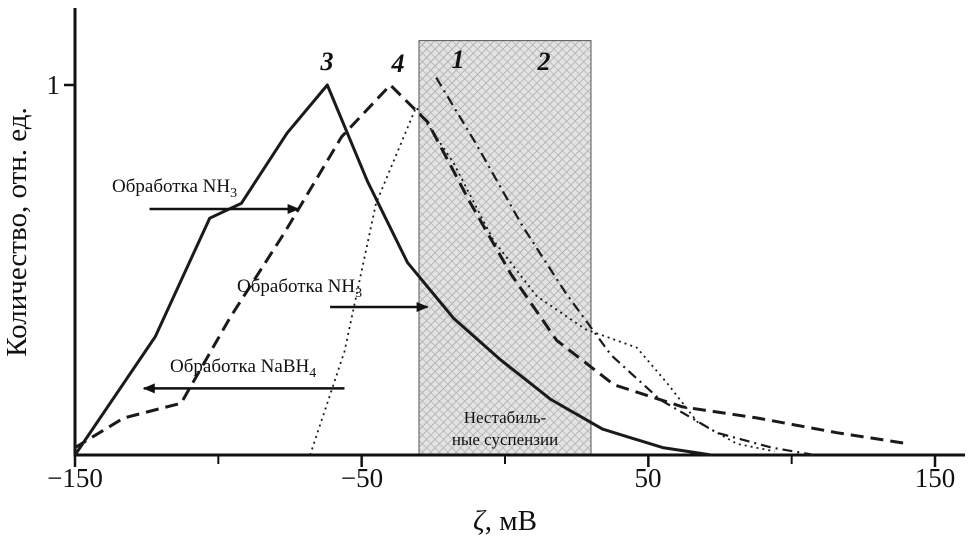 This screenshot has width=975, height=547. What do you see at coordinates (233, 193) in the screenshot?
I see `annotation-nh3-upper-sub: 3` at bounding box center [233, 193].